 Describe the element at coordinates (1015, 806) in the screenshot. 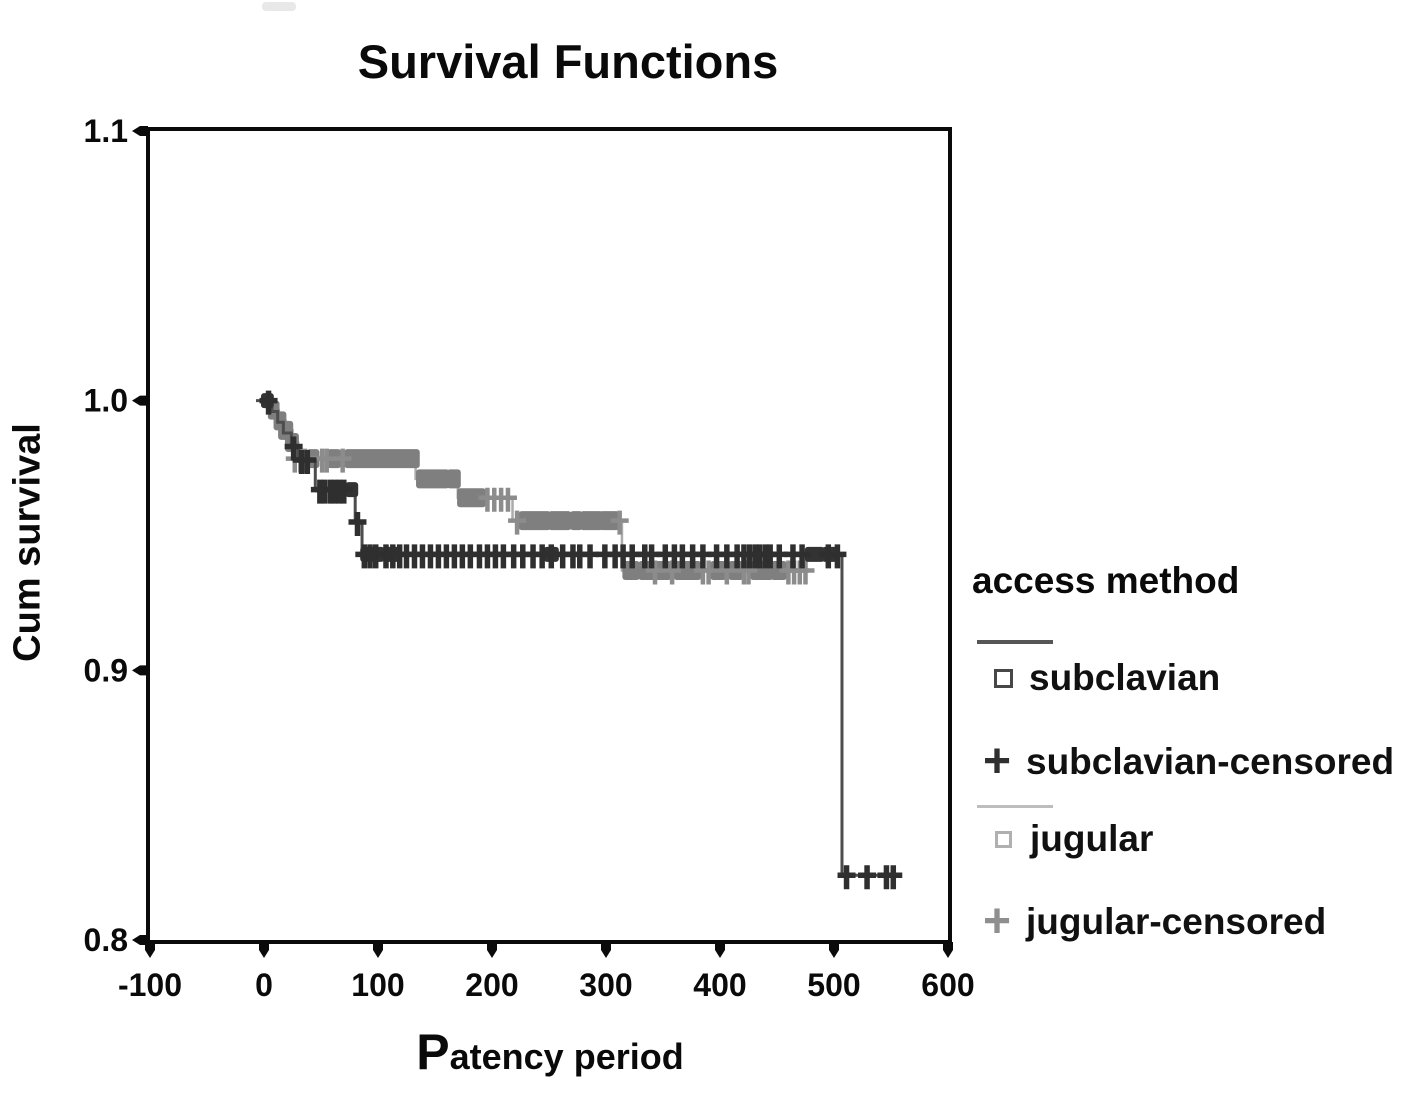

I see `legend-line-jugular` at that location.